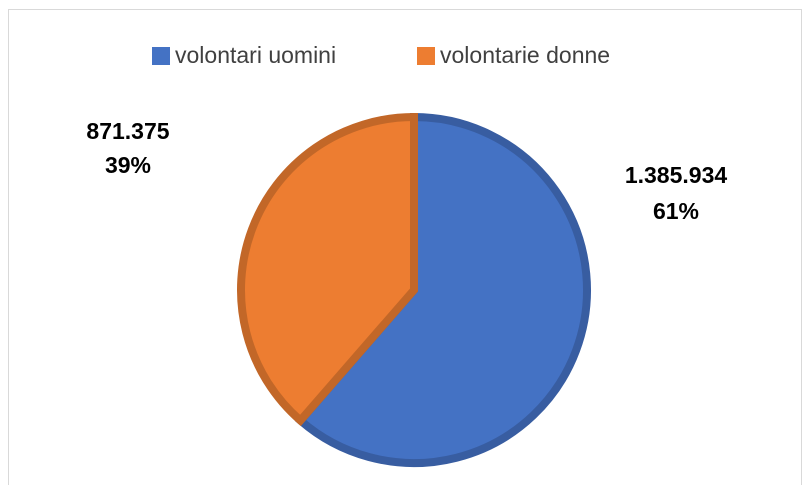 The image size is (811, 485). What do you see at coordinates (128, 165) in the screenshot?
I see `percent-label: 39%` at bounding box center [128, 165].